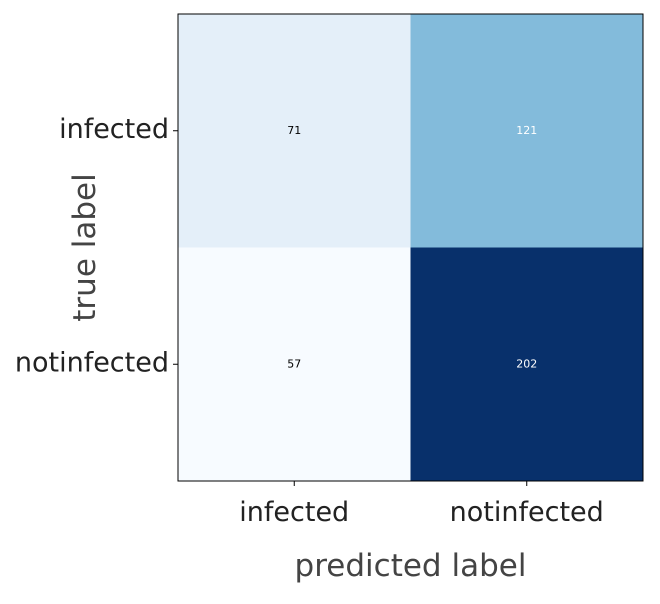  What do you see at coordinates (85, 247) in the screenshot?
I see `y-axis-title: true label` at bounding box center [85, 247].